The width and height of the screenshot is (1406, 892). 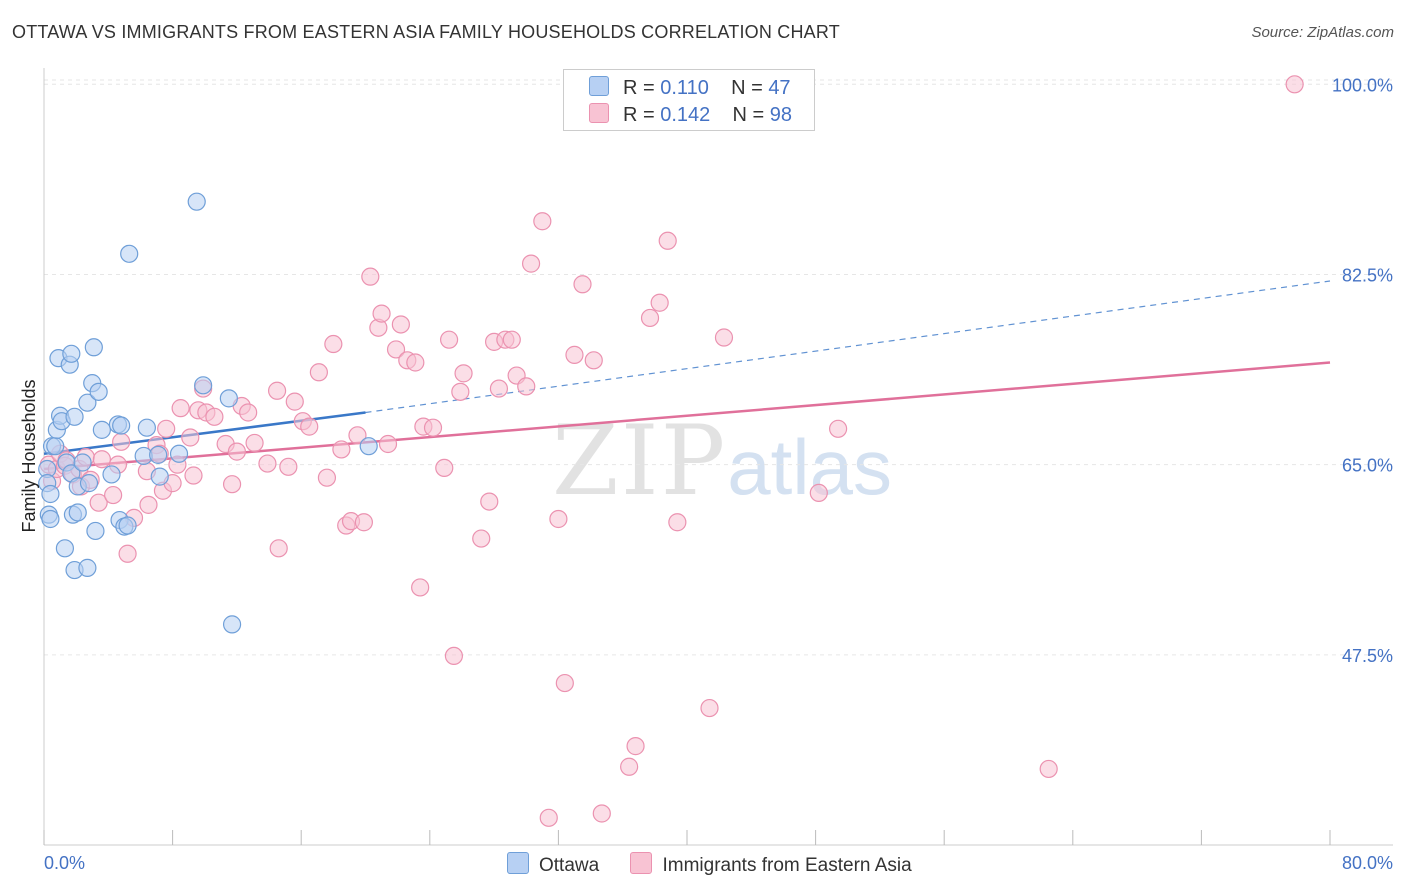 I want to click on legend-label-ottawa: Ottawa, so click(x=569, y=865).